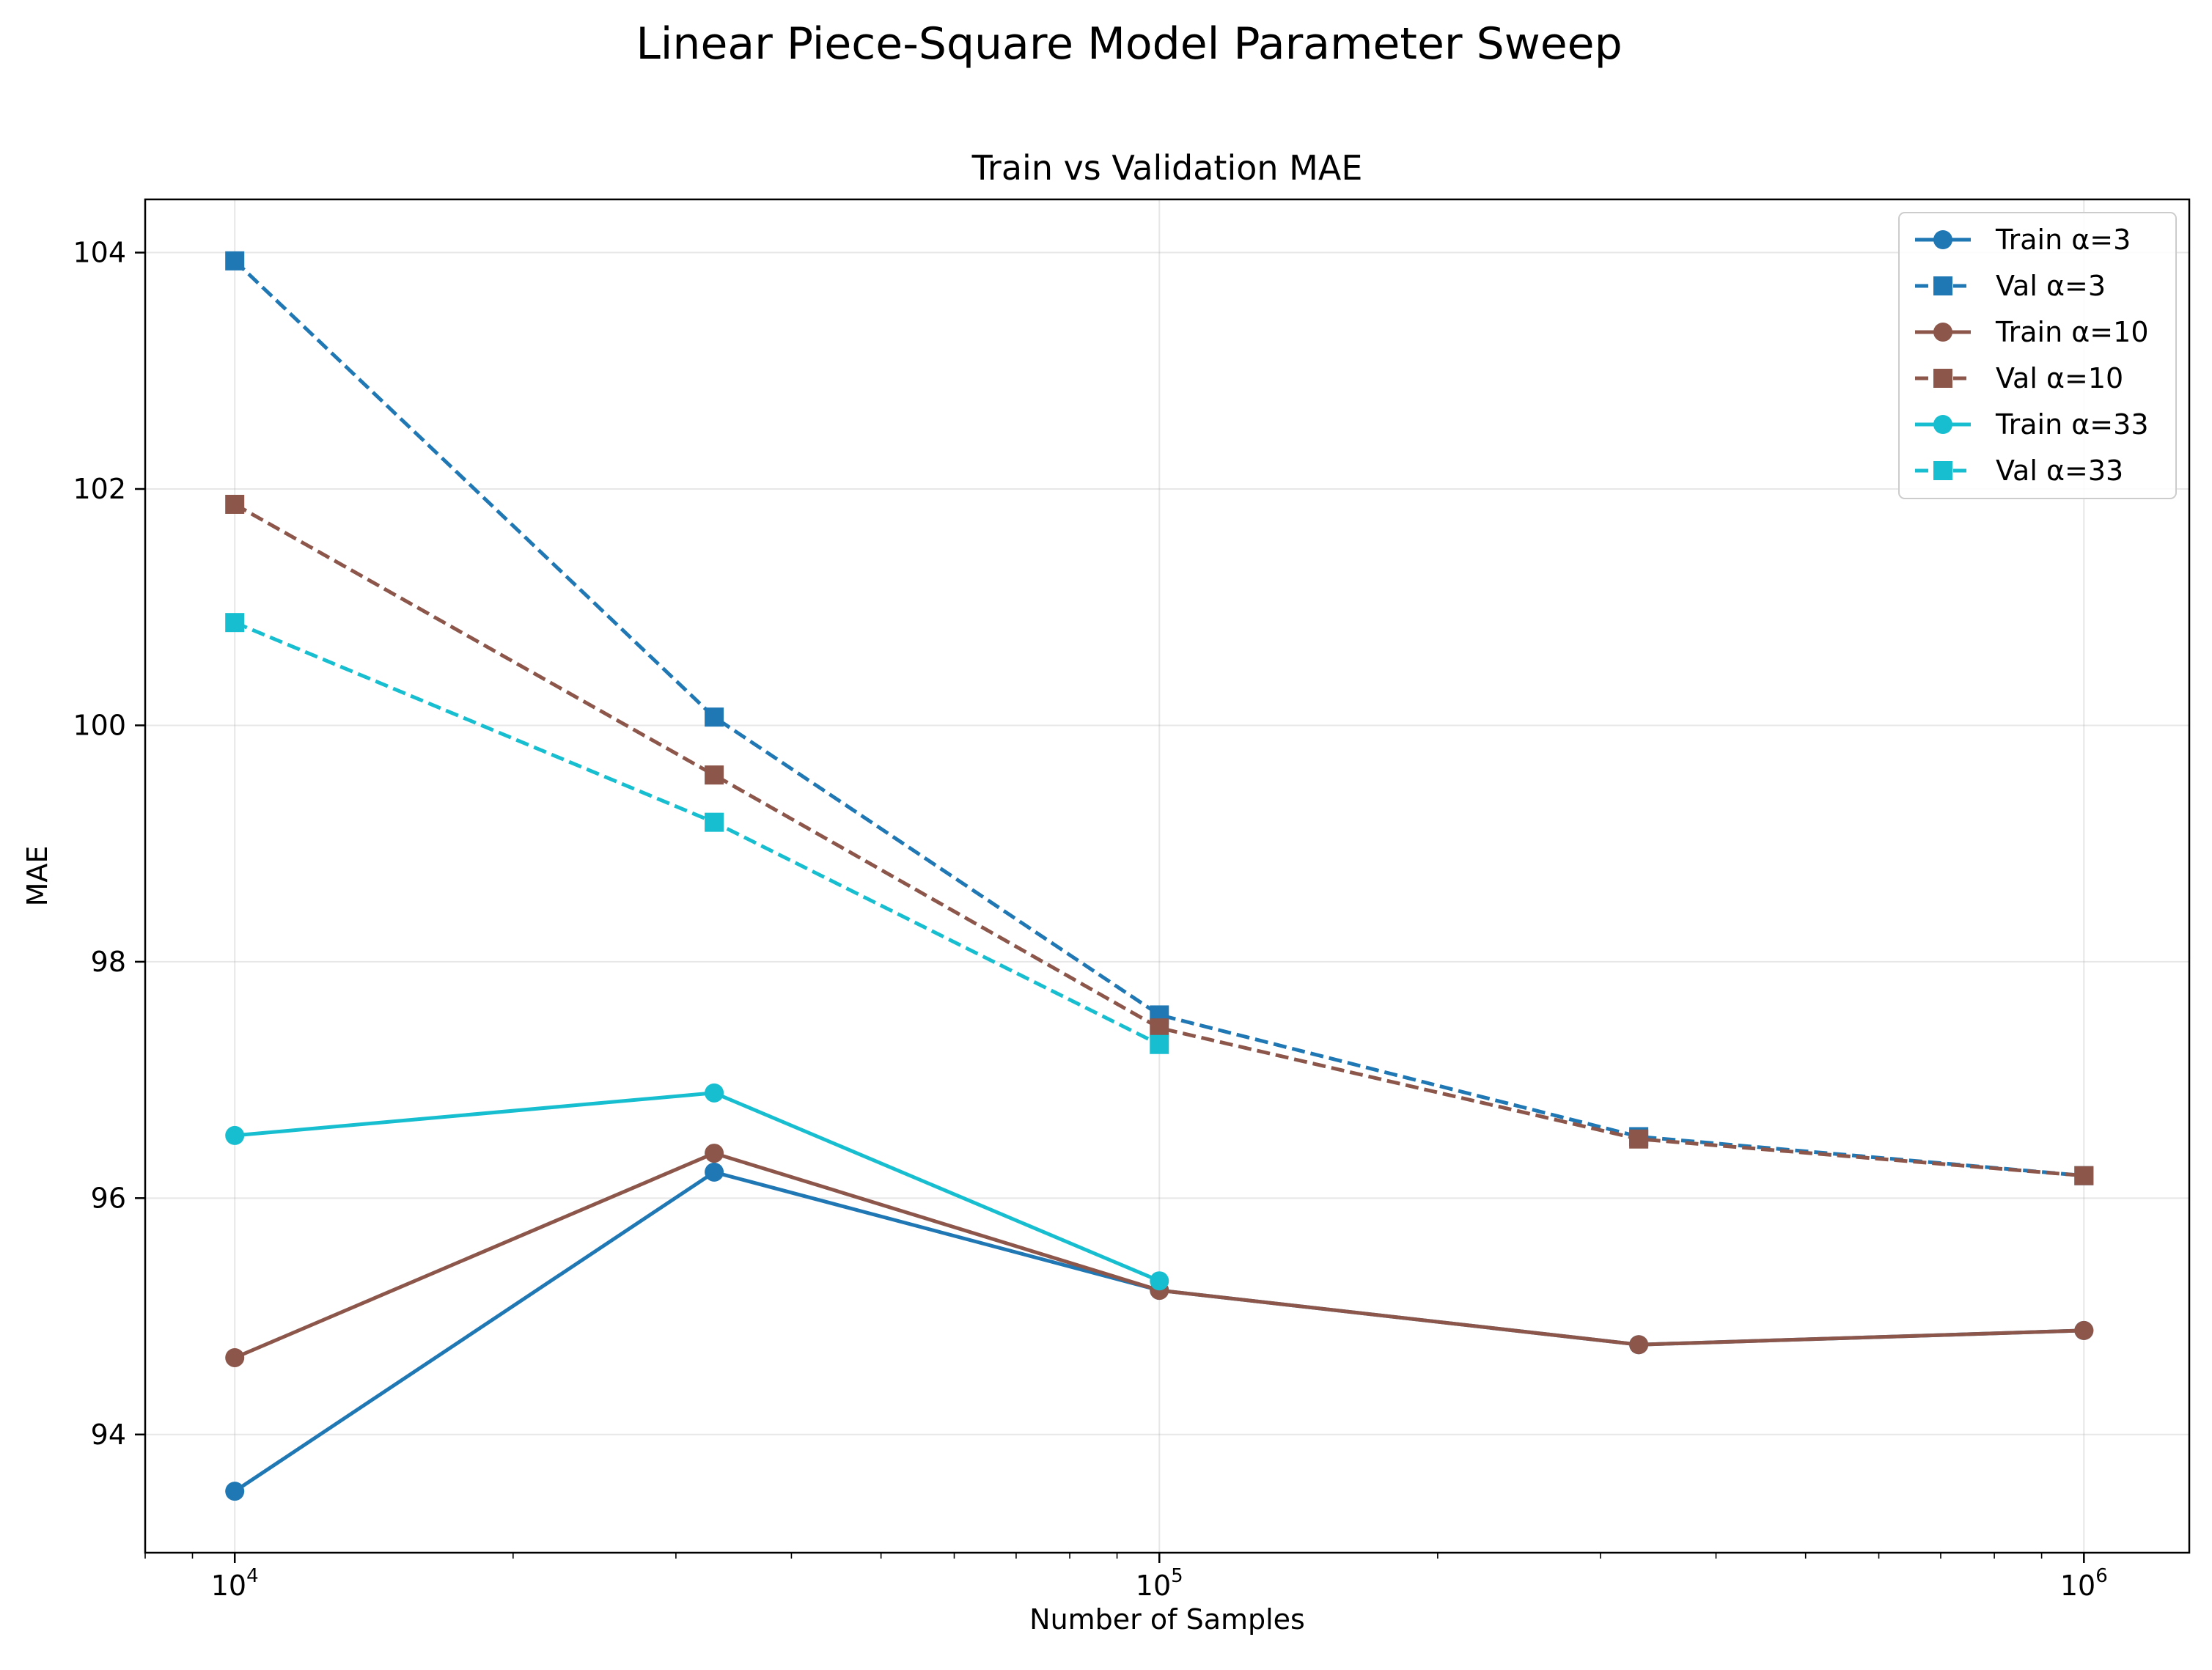 This screenshot has height=1670, width=2212. Describe the element at coordinates (1126, 1577) in the screenshot. I see `x-axis-ticks: 10⁴ 10⁵ 10⁶` at that location.